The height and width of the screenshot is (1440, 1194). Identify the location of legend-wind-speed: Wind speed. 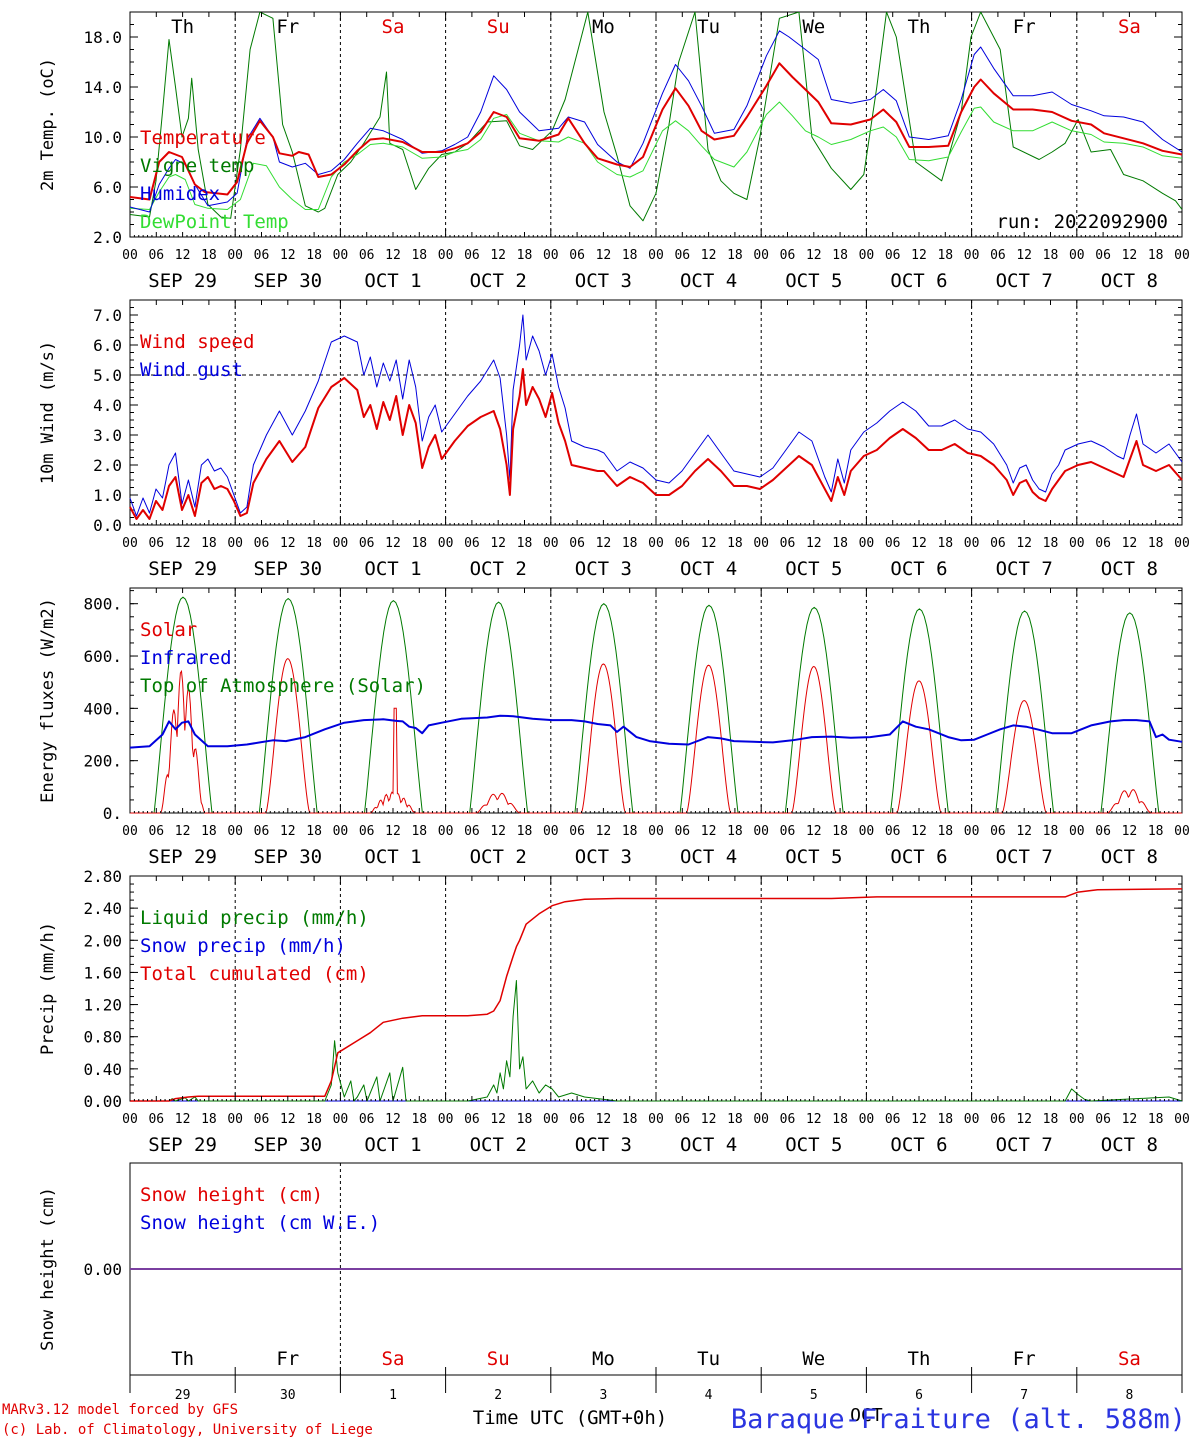
(197, 342).